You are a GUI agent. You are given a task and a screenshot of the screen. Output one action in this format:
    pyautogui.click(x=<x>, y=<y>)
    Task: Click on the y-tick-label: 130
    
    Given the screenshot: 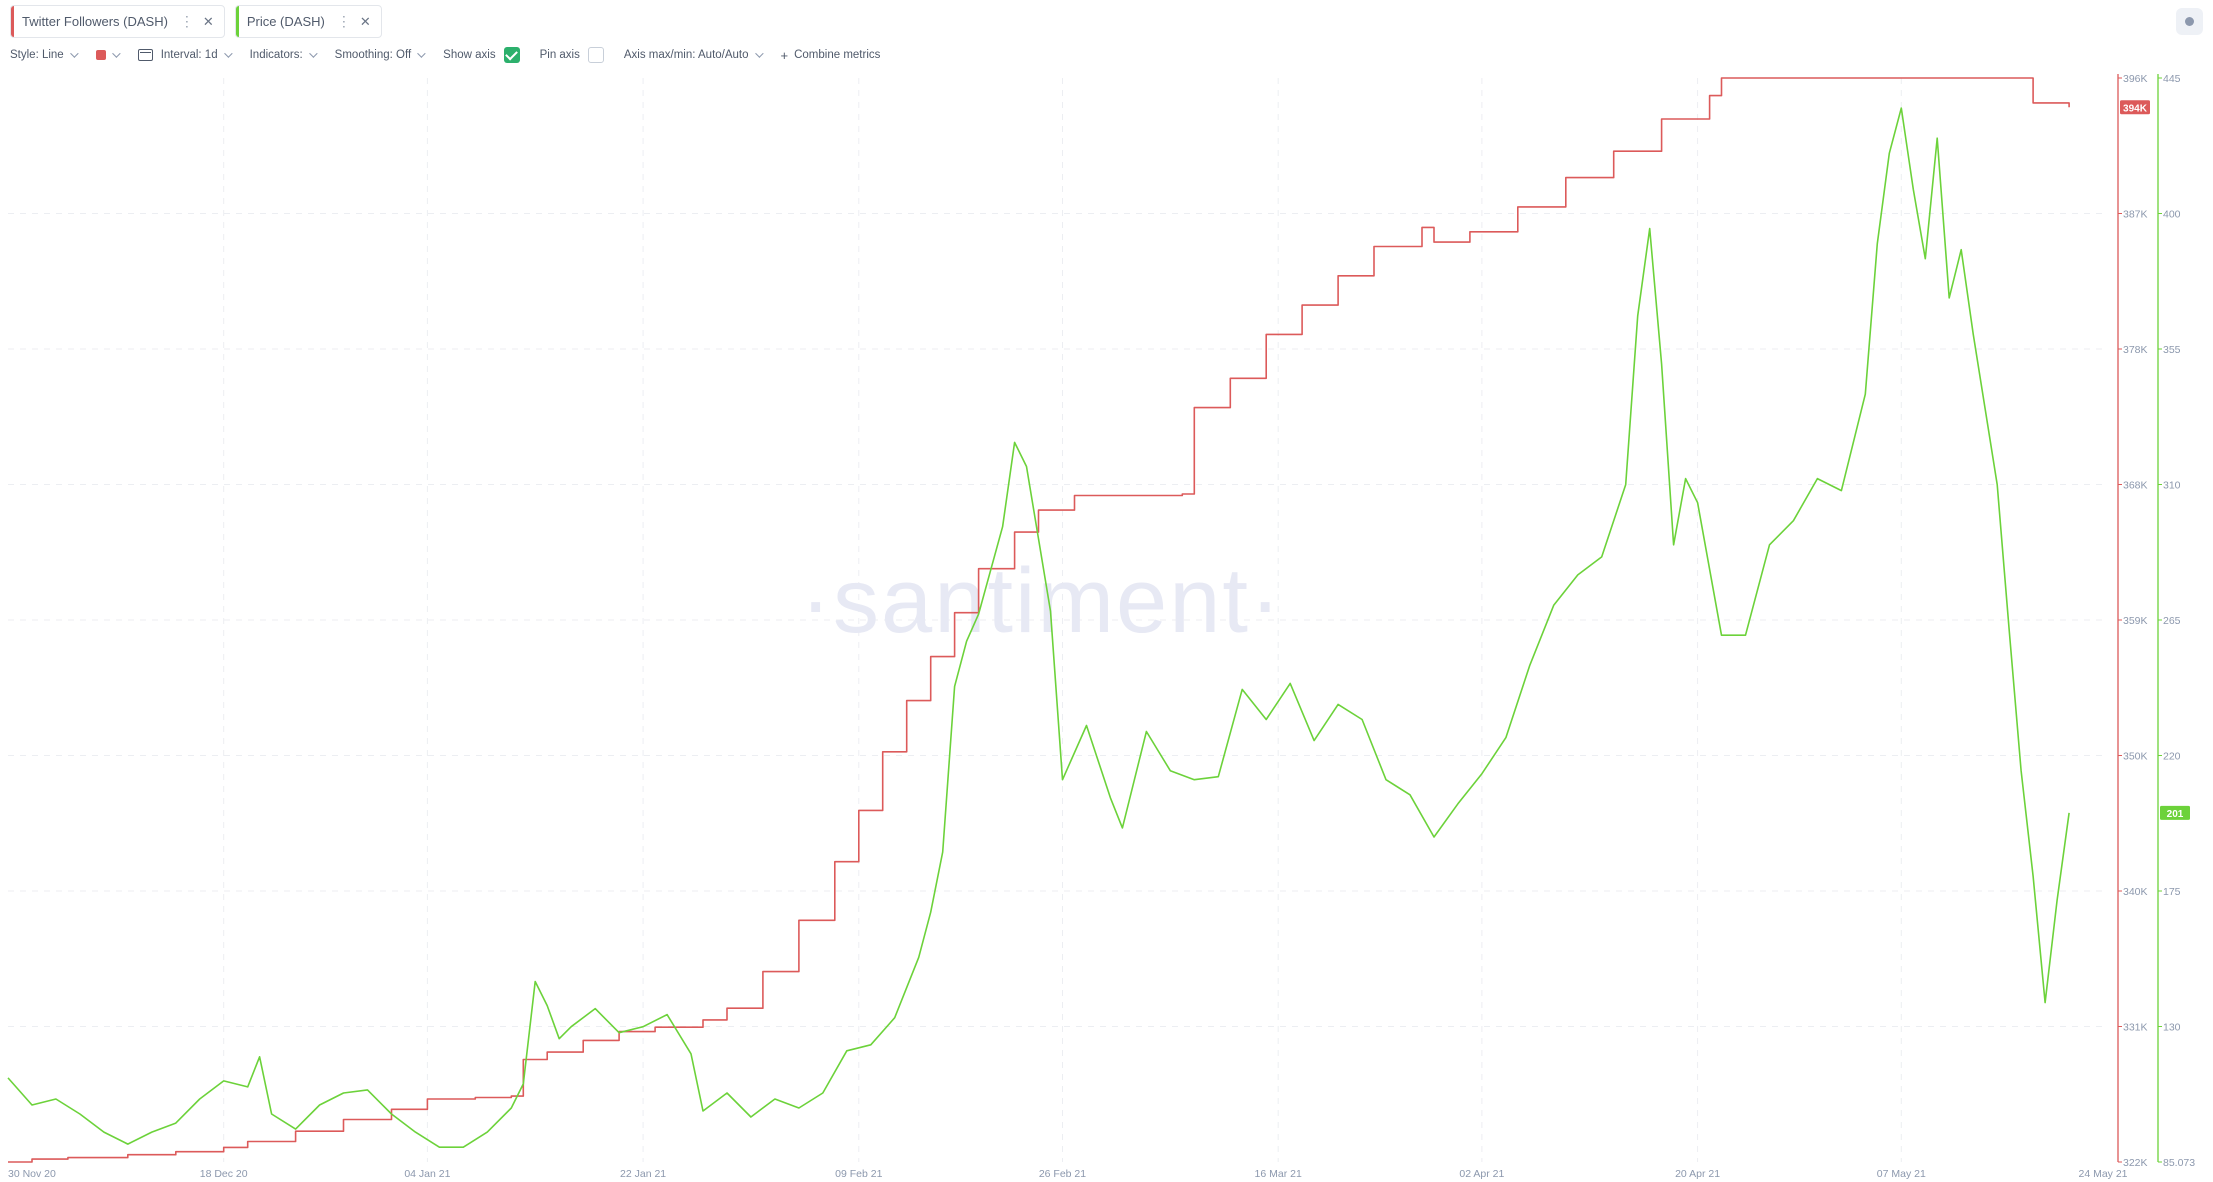 What is the action you would take?
    pyautogui.click(x=2172, y=1028)
    